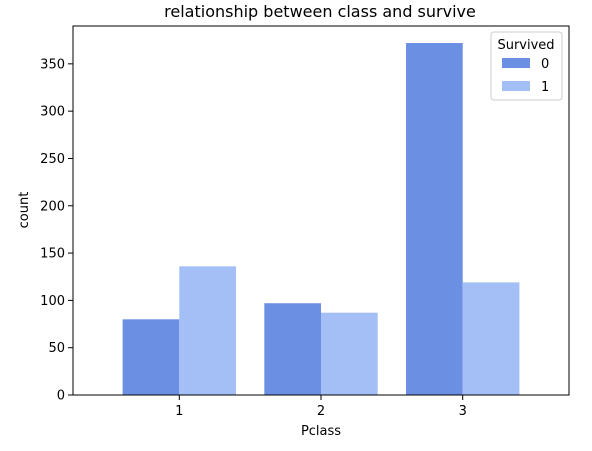 This screenshot has height=451, width=592. I want to click on y-tick-label: 200, so click(52, 206).